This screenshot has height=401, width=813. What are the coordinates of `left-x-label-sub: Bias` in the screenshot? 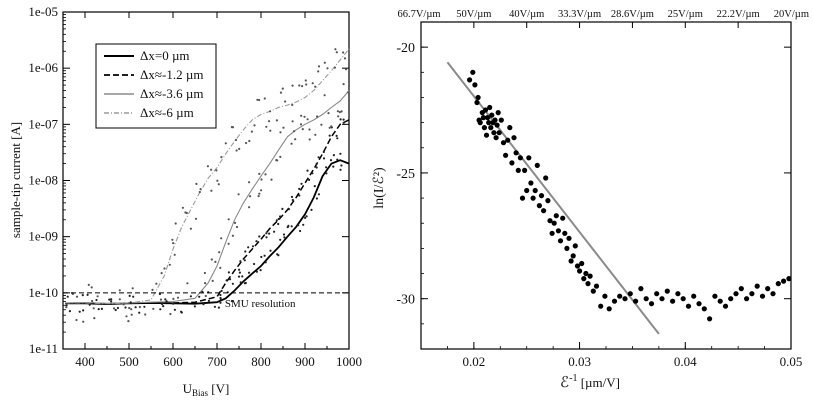 It's located at (200, 393).